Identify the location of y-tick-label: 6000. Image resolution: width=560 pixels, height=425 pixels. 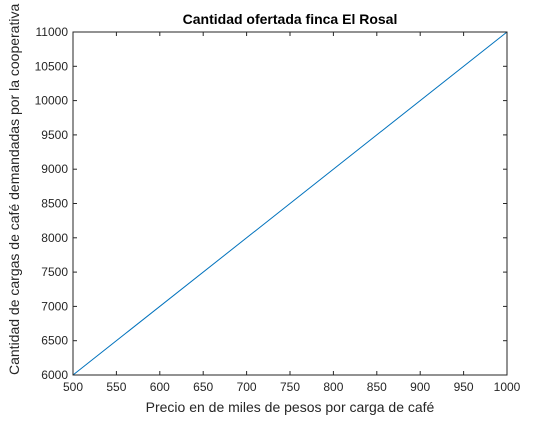
(54, 375).